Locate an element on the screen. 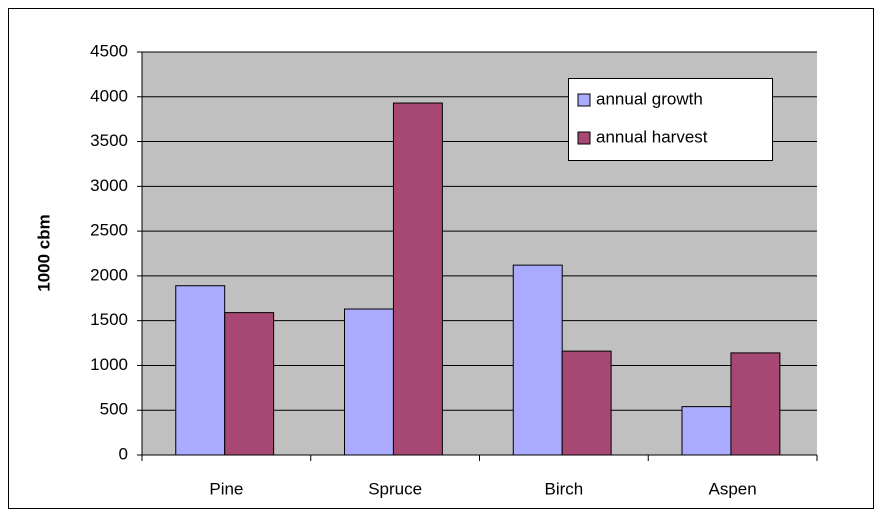 The width and height of the screenshot is (883, 522). y-tick-label: 3500 is located at coordinates (109, 140).